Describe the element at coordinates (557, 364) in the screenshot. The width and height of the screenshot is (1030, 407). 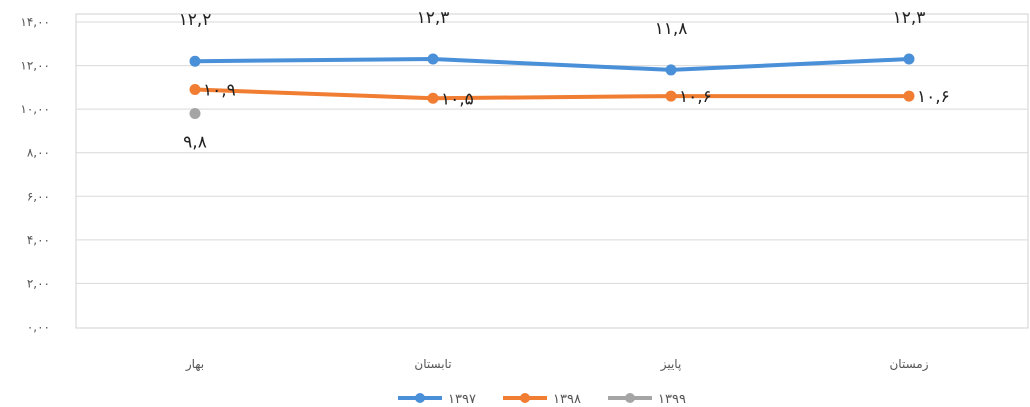
I see `x-axis: بهار تابستان پاییز زمستان` at that location.